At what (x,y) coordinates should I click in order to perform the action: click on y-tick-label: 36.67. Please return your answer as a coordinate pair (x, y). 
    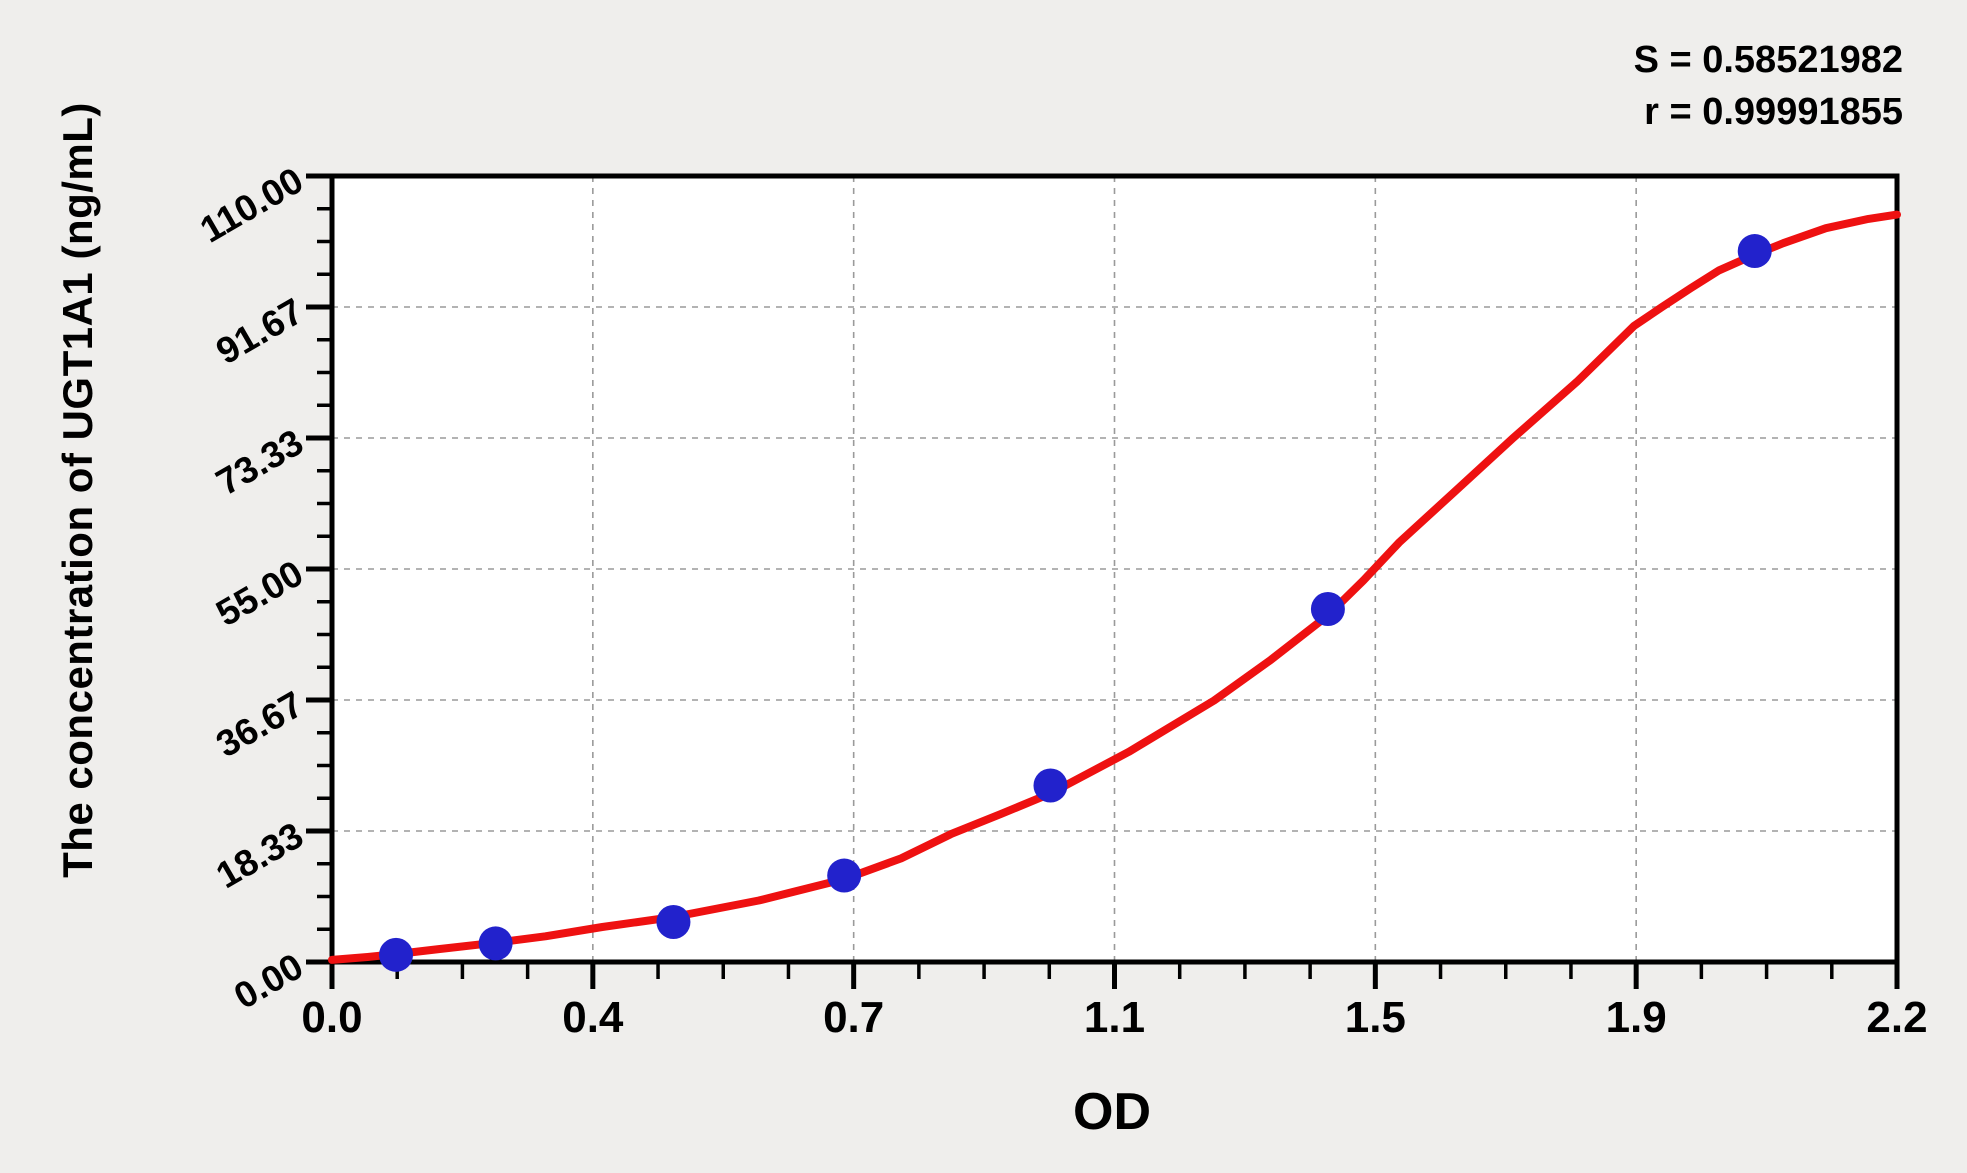
    Looking at the image, I should click on (259, 724).